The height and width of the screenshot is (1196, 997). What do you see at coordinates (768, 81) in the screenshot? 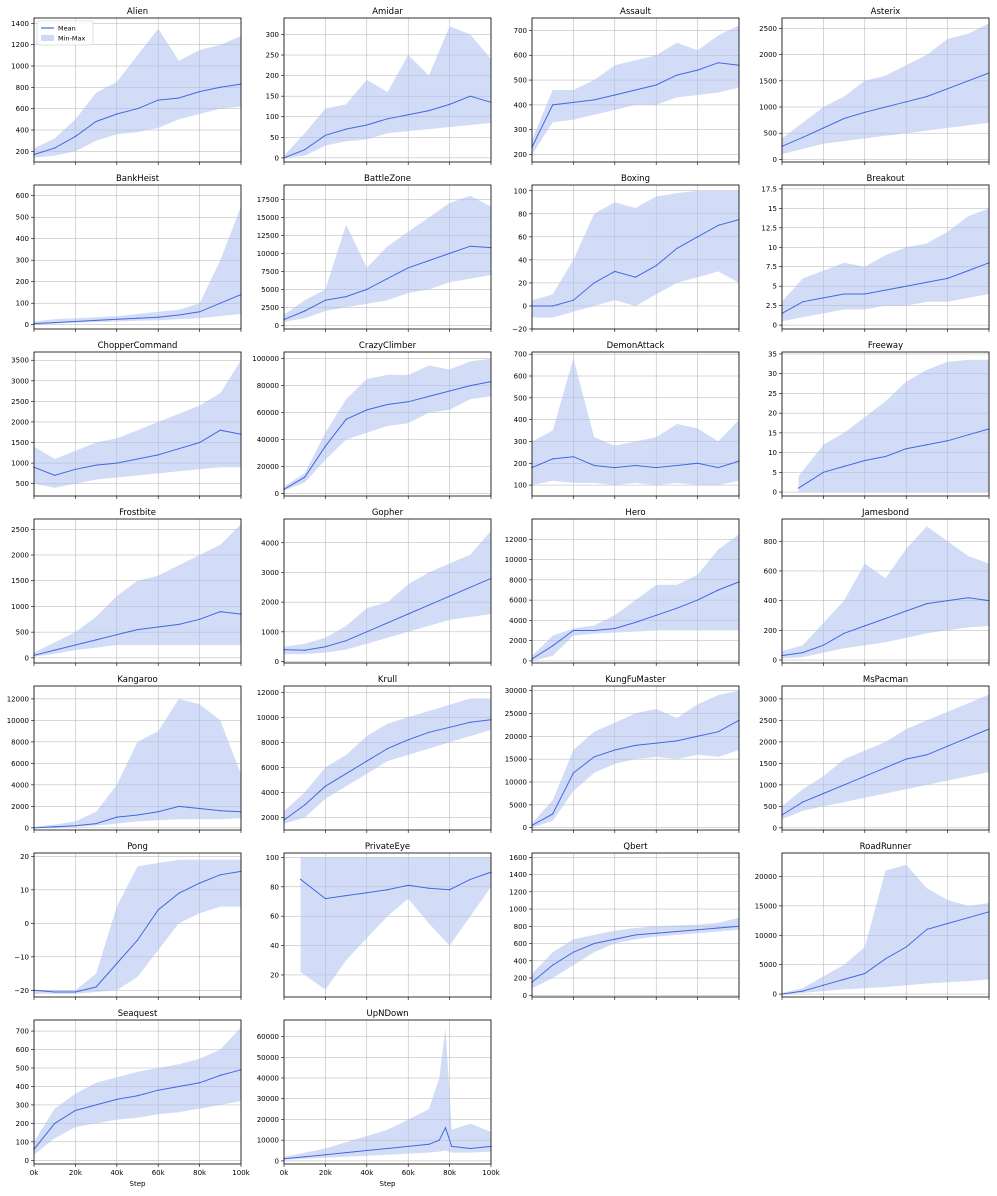
I see `y-tick-label: 1500` at bounding box center [768, 81].